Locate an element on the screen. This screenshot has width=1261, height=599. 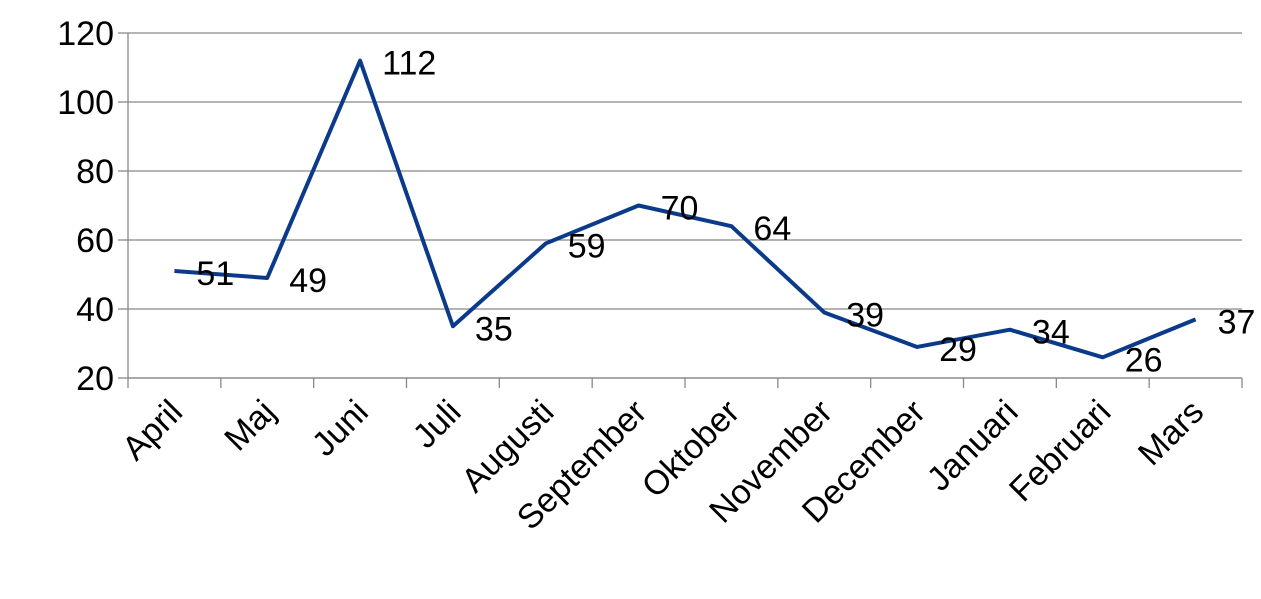
x-tick-label: Juni is located at coordinates (340, 428).